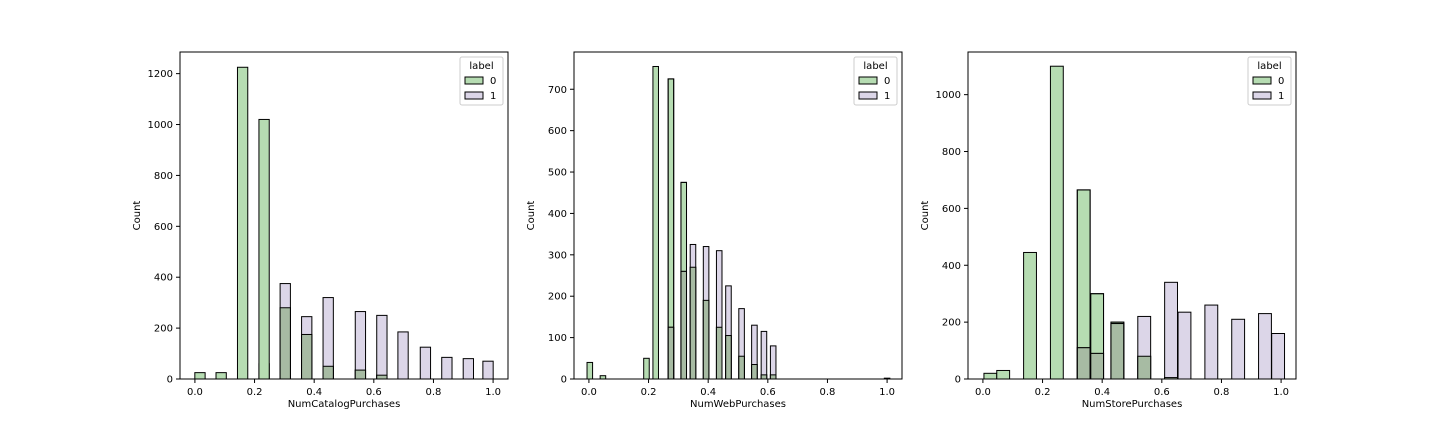 Image resolution: width=1440 pixels, height=432 pixels. What do you see at coordinates (557, 338) in the screenshot?
I see `y-tick-label: 100` at bounding box center [557, 338].